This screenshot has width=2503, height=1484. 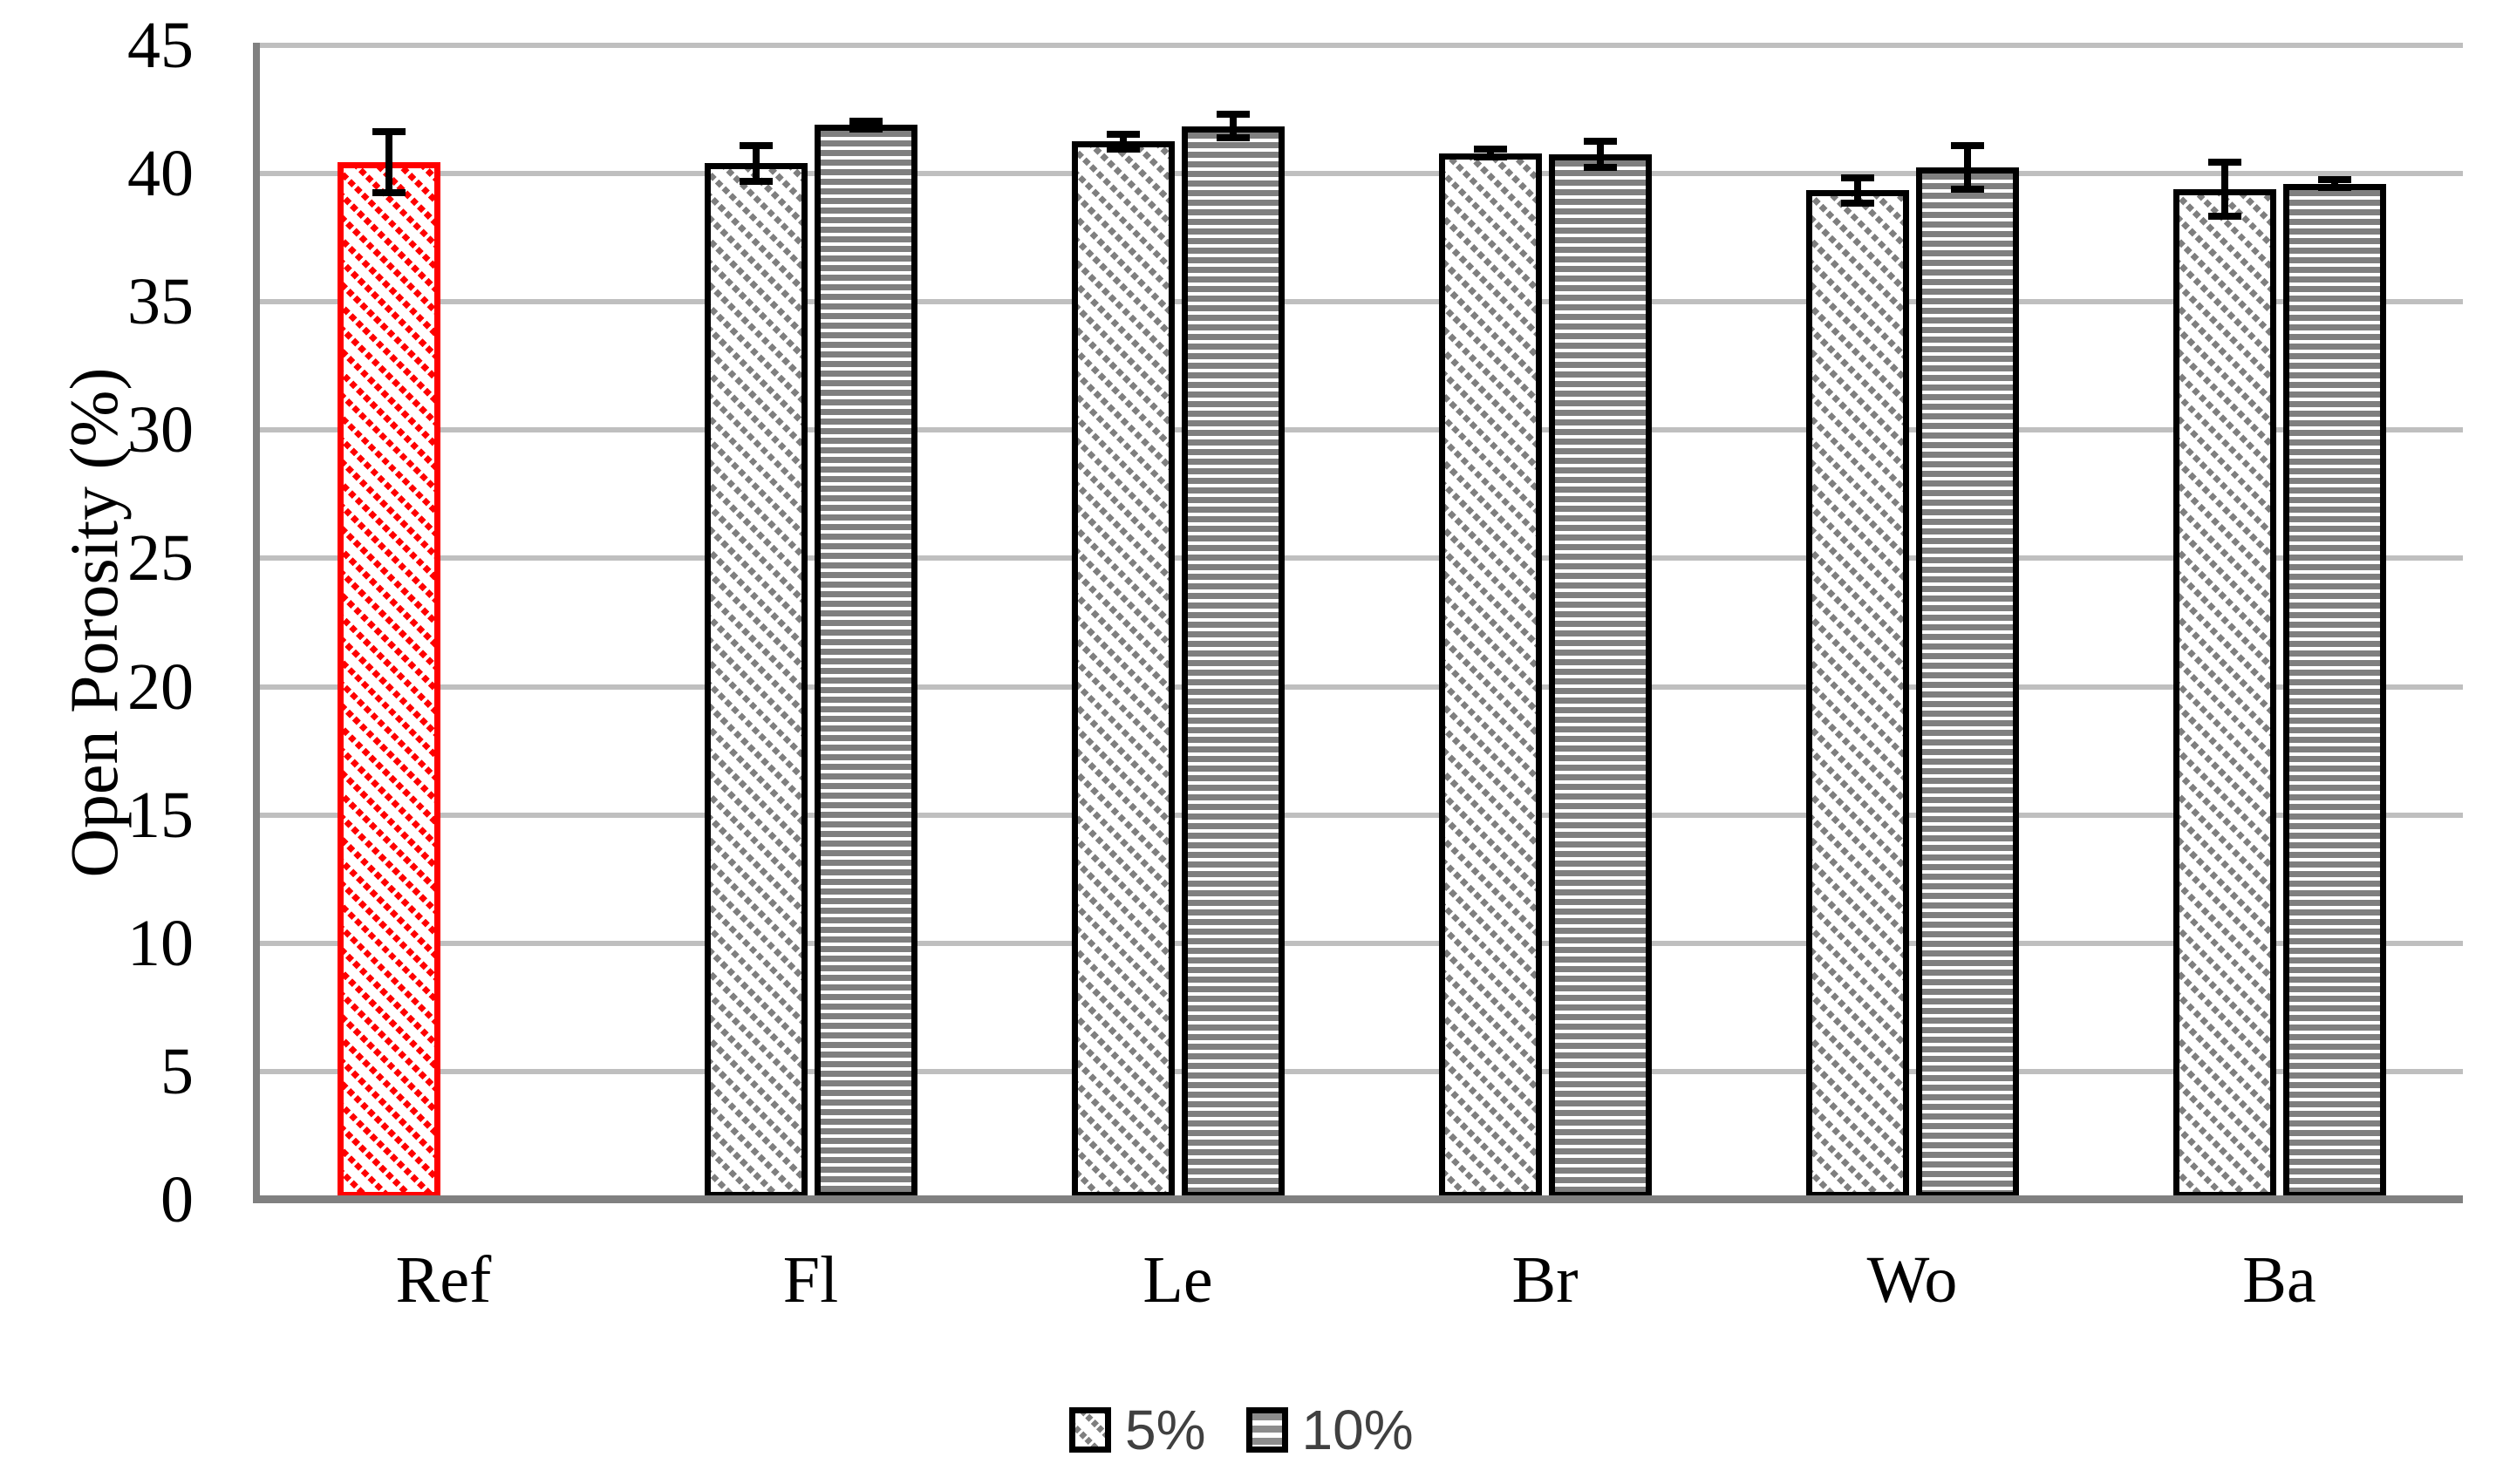 I want to click on legend-entry-5pct: 5%, so click(x=1137, y=1430).